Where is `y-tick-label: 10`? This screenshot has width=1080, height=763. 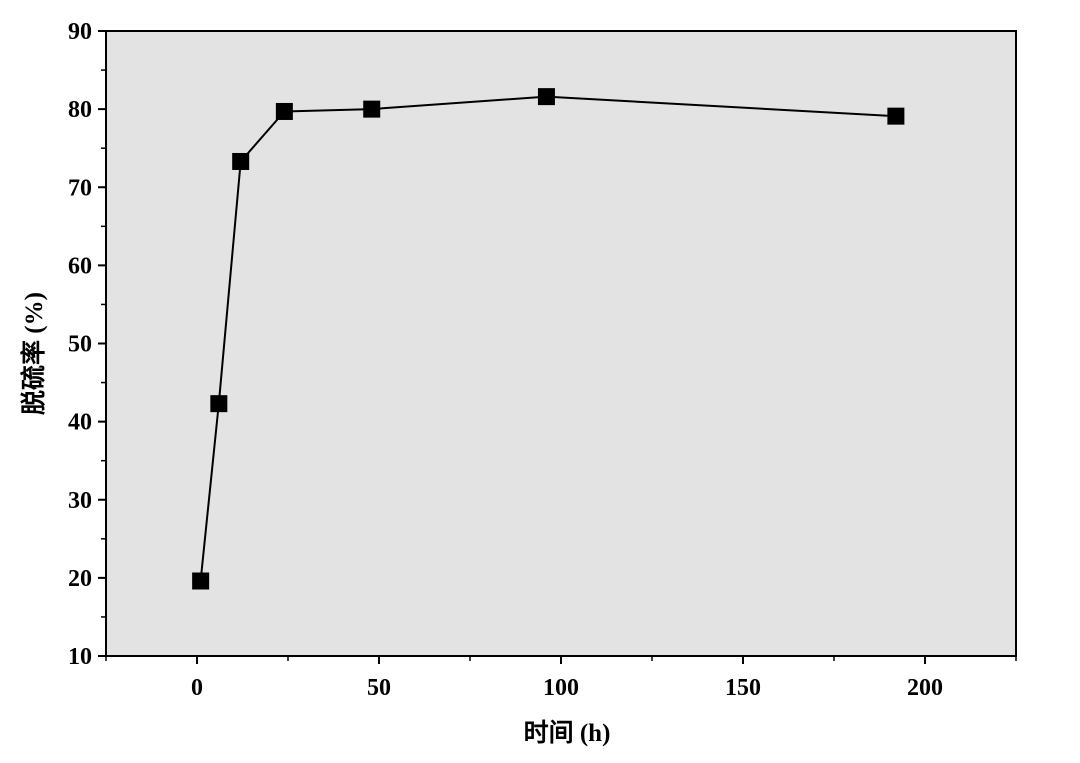 y-tick-label: 10 is located at coordinates (80, 657).